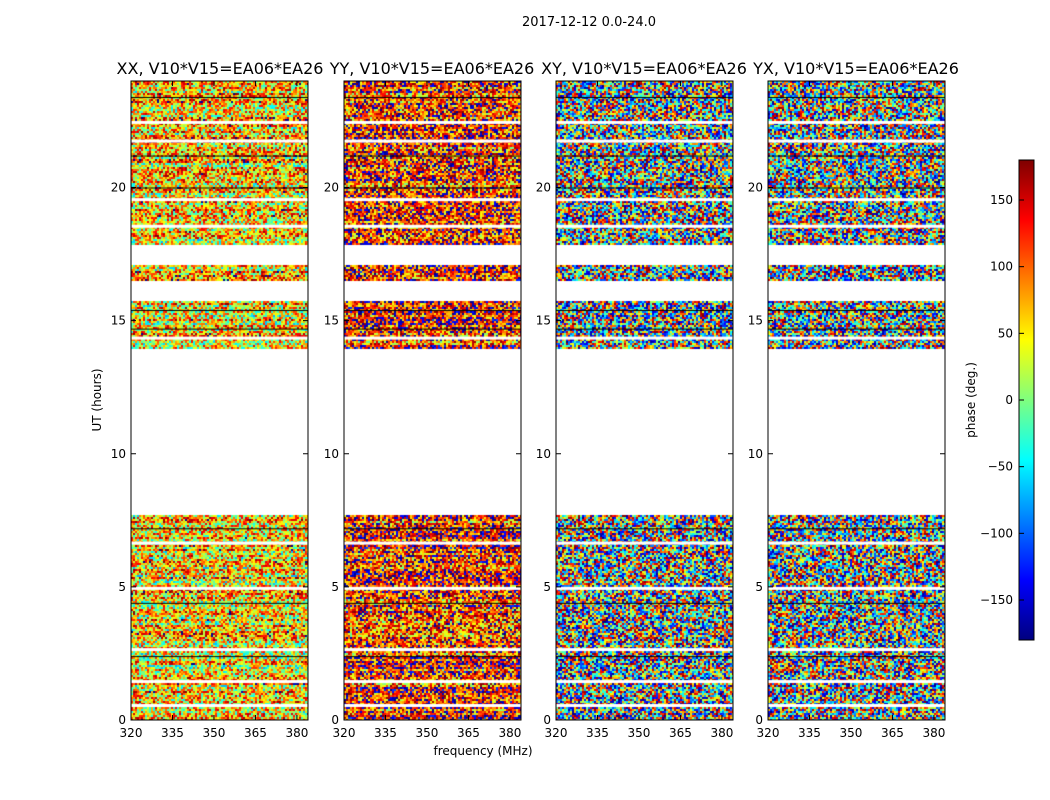 Image resolution: width=1050 pixels, height=800 pixels. I want to click on colorbar-label: phase (deg.), so click(971, 400).